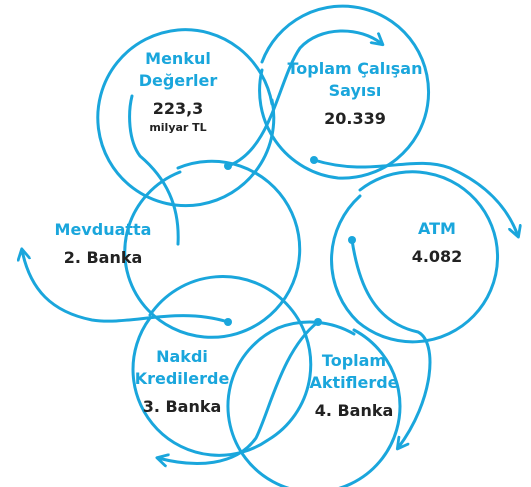 The width and height of the screenshot is (531, 487). I want to click on node-aktif-value: 4. Banka, so click(354, 410).